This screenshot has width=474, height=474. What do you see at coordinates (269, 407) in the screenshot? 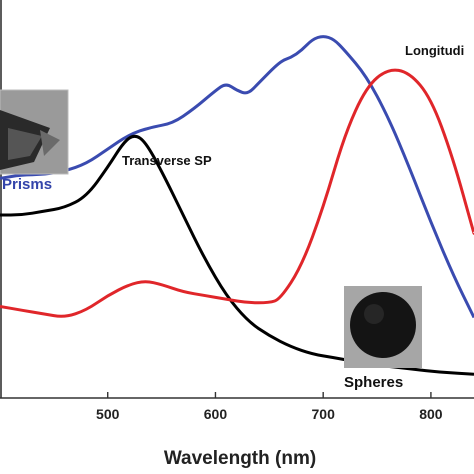
I see `x-axis-ticks: 500 600 700 800` at bounding box center [269, 407].